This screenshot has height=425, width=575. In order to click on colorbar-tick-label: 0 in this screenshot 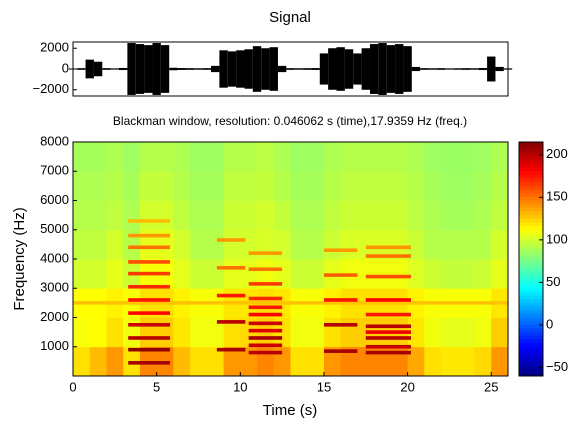, I will do `click(549, 323)`.